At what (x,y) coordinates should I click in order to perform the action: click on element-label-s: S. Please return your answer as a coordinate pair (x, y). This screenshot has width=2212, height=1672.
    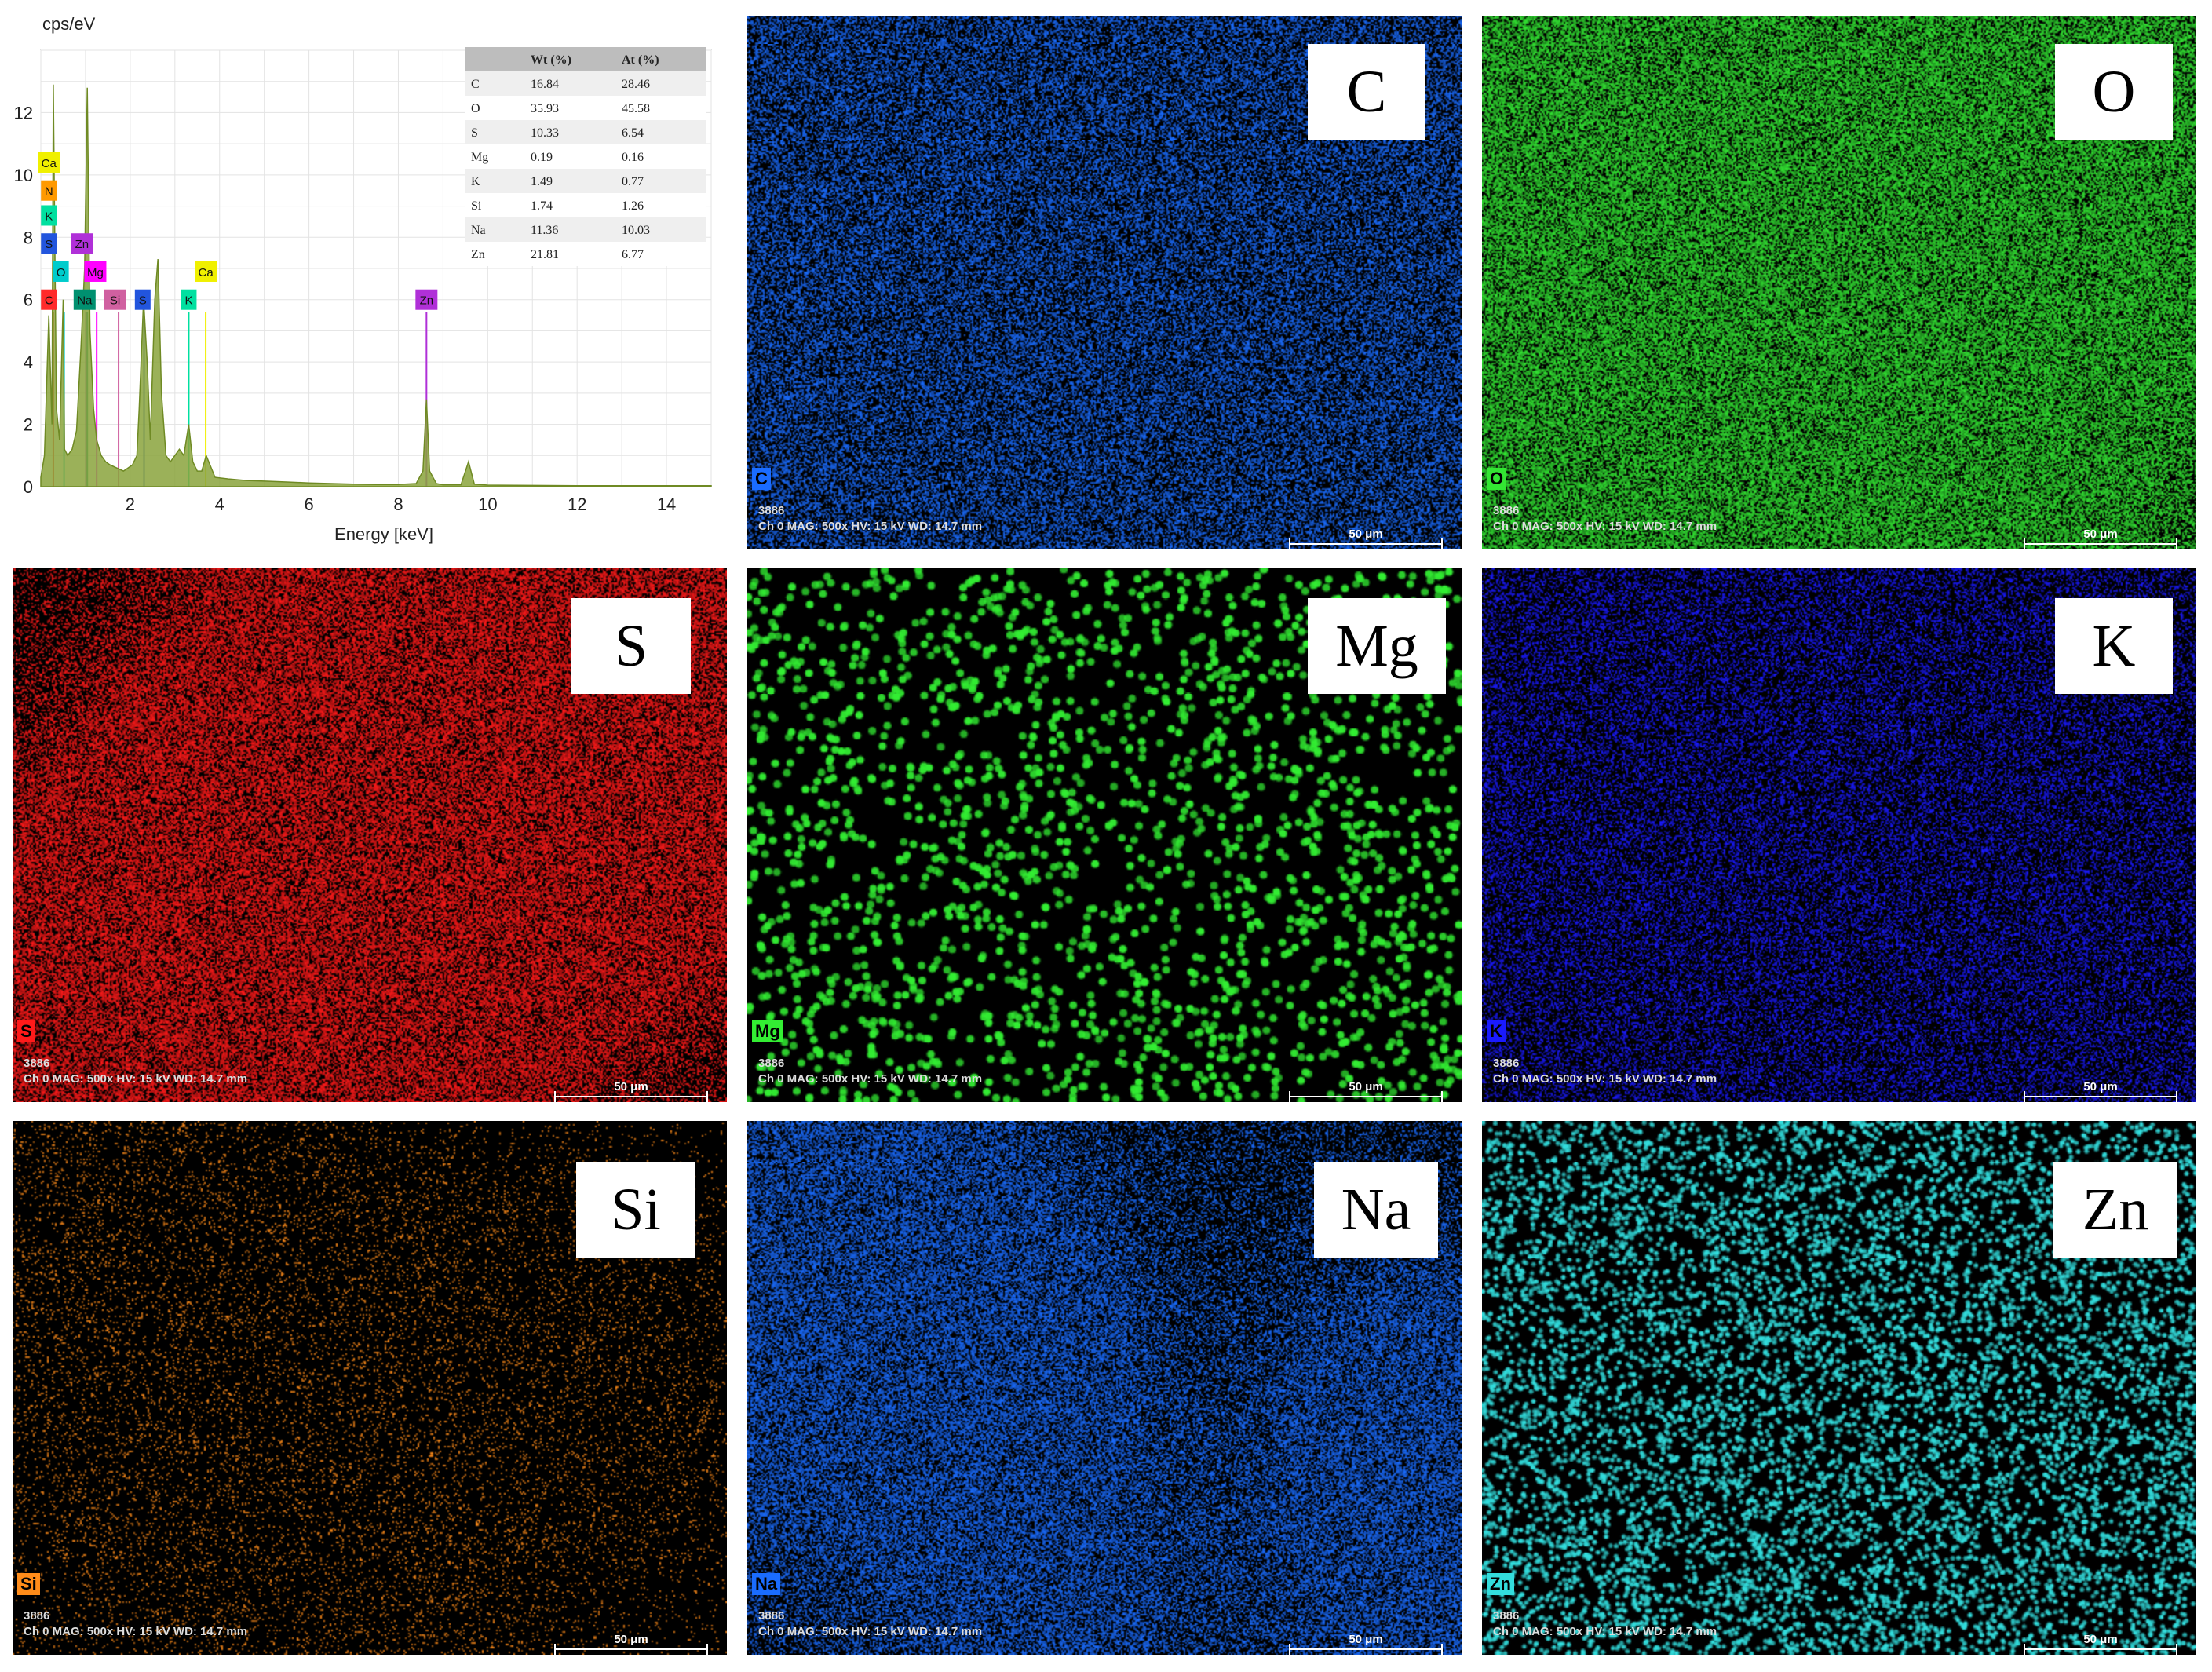
    Looking at the image, I should click on (631, 646).